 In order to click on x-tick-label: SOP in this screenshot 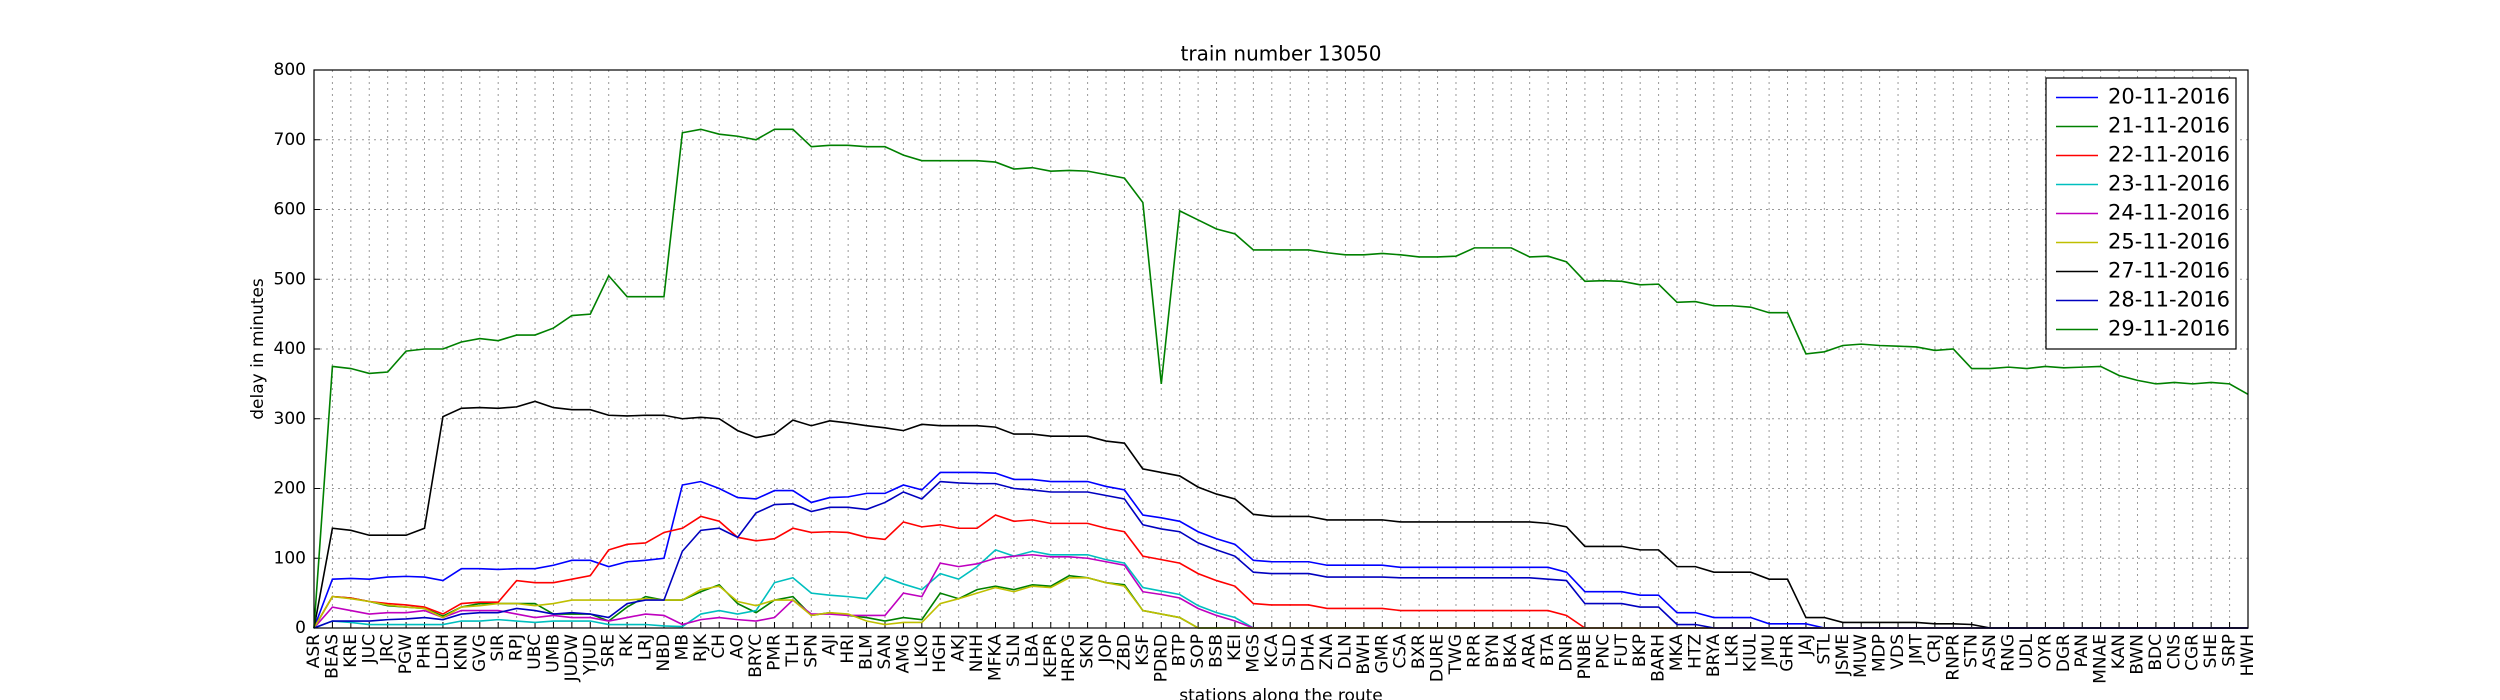, I will do `click(1198, 651)`.